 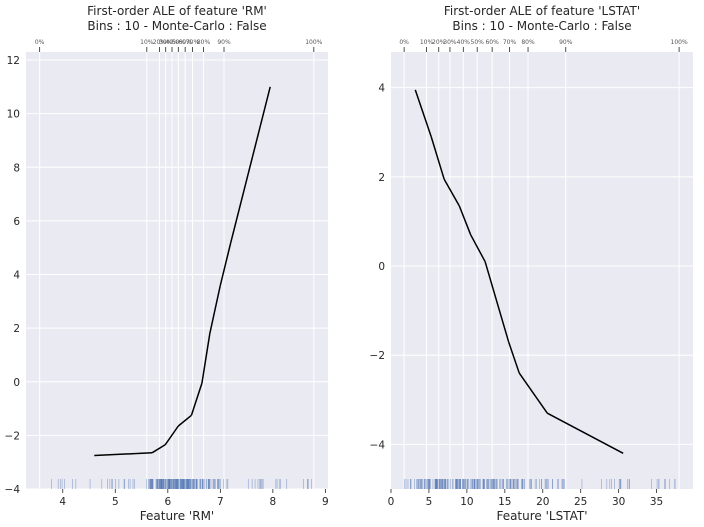 What do you see at coordinates (580, 502) in the screenshot?
I see `x-tick-label: 25` at bounding box center [580, 502].